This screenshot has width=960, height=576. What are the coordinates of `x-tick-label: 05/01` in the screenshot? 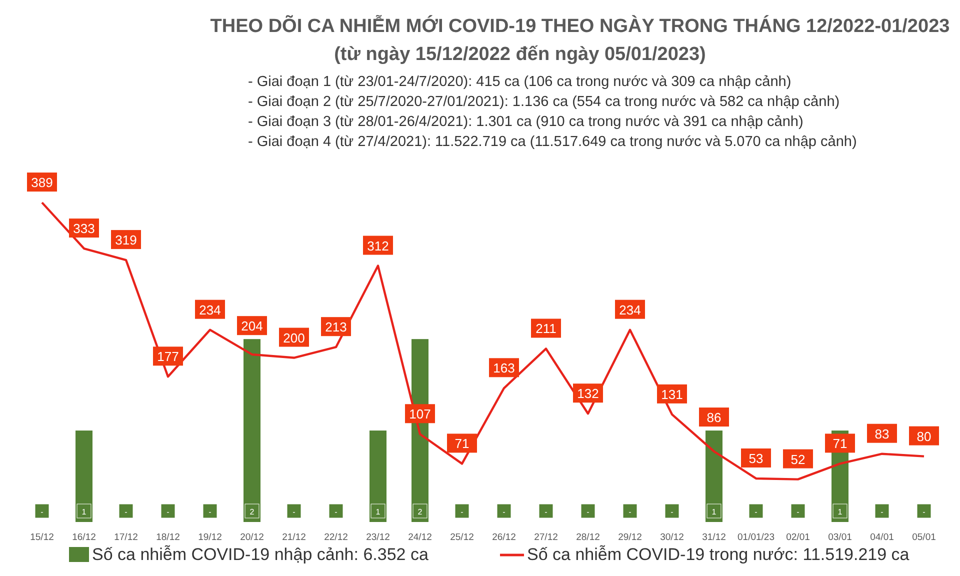 It's located at (924, 537).